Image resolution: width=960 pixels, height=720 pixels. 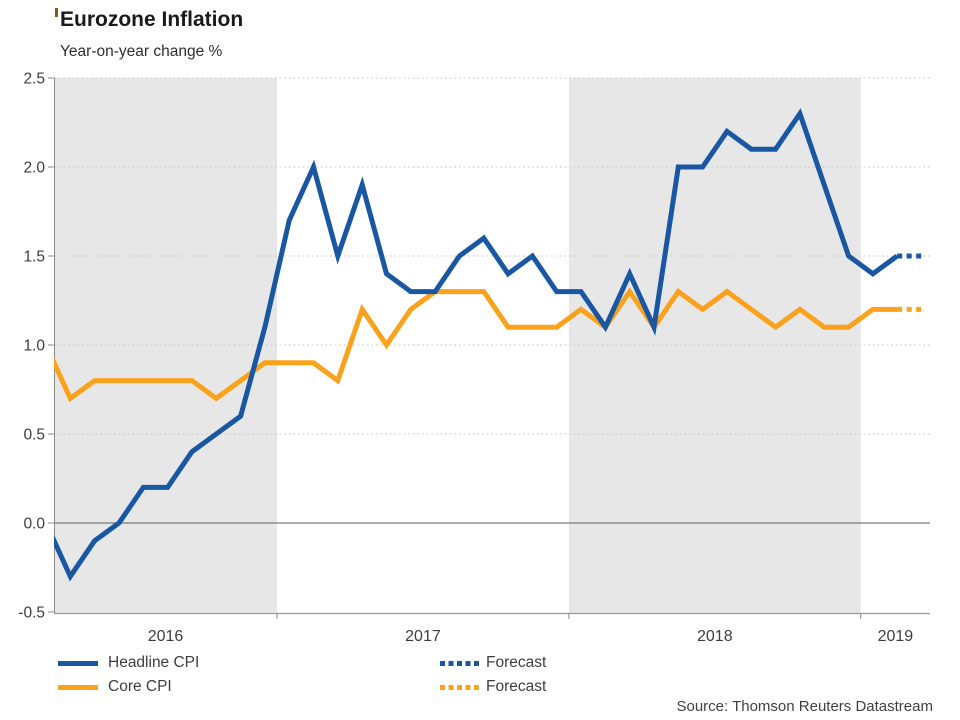 What do you see at coordinates (141, 51) in the screenshot?
I see `chart-subtitle: Year-on-year change %` at bounding box center [141, 51].